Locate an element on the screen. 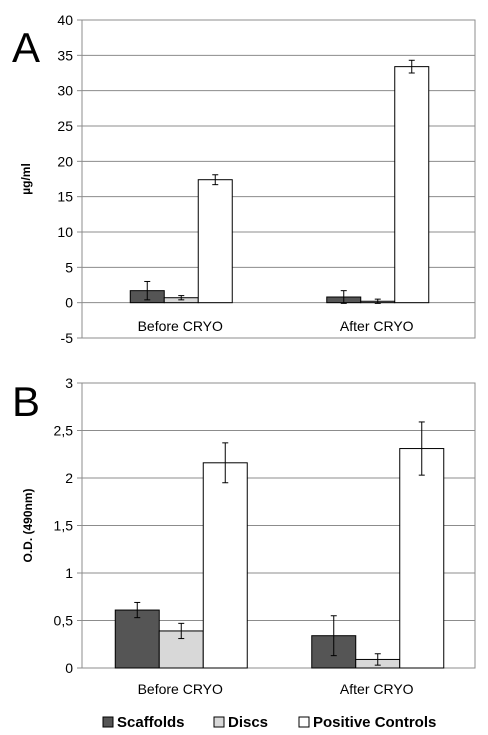  y-tick-label: 0,5 is located at coordinates (64, 621).